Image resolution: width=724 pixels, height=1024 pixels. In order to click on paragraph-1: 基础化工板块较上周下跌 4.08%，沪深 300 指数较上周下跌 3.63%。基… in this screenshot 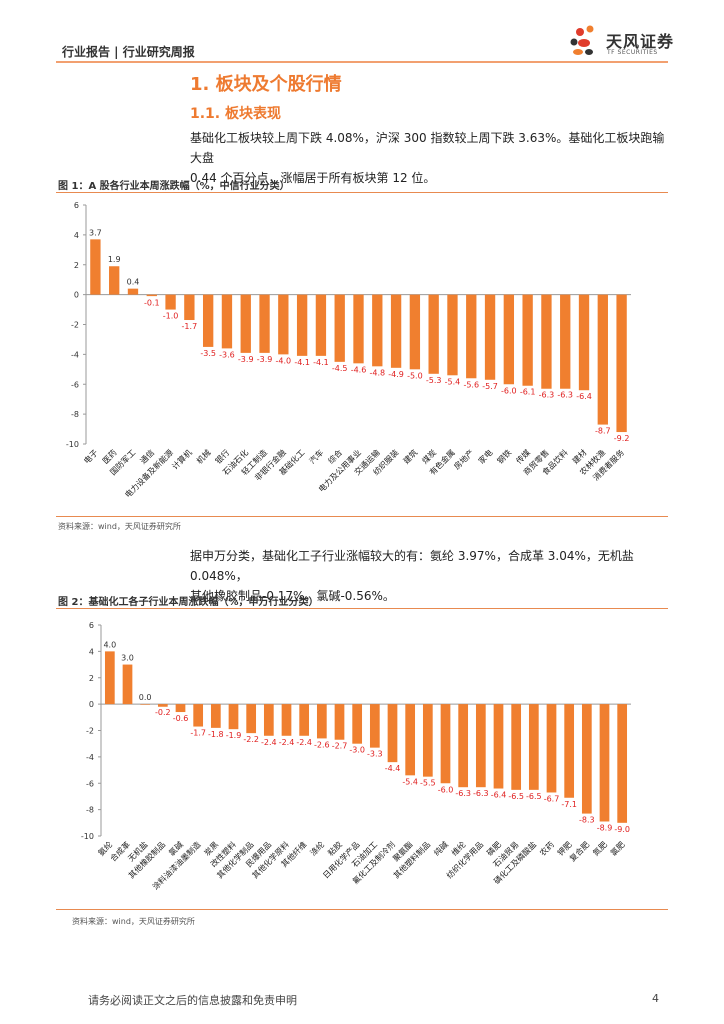, I will do `click(428, 158)`.